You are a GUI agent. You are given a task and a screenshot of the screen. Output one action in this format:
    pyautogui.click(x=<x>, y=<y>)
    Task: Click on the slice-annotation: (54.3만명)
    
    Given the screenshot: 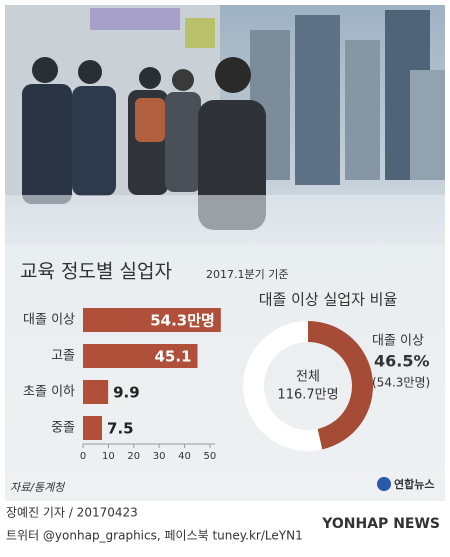 What is the action you would take?
    pyautogui.click(x=401, y=383)
    